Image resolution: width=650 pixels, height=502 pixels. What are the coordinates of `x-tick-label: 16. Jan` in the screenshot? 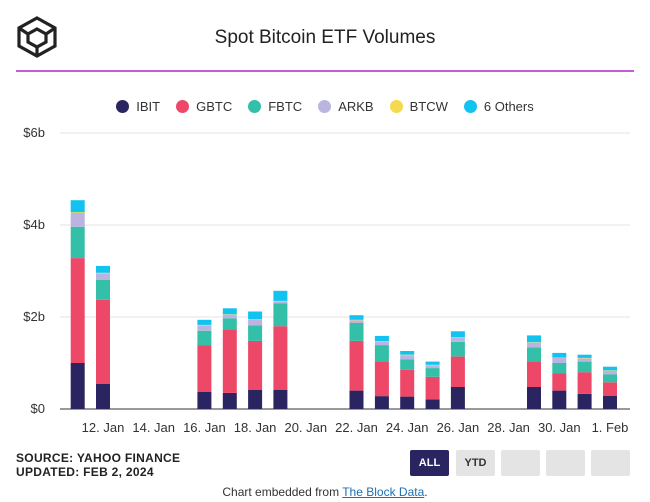 It's located at (204, 427).